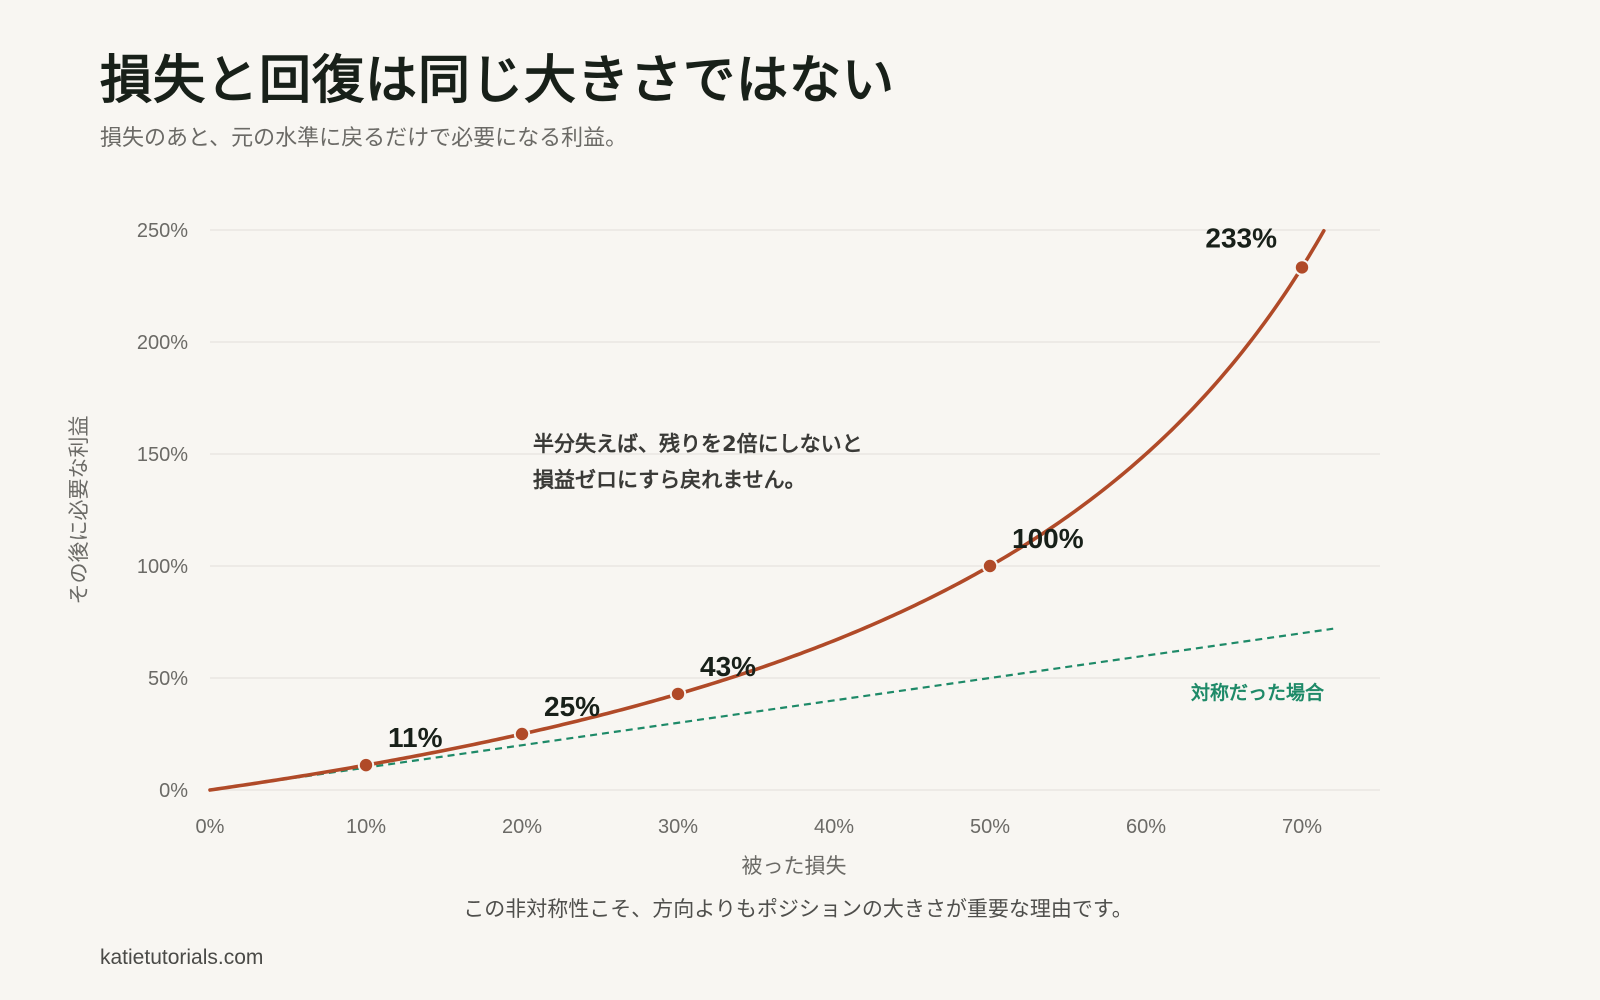  Describe the element at coordinates (572, 706) in the screenshot. I see `point-label: 25%` at that location.